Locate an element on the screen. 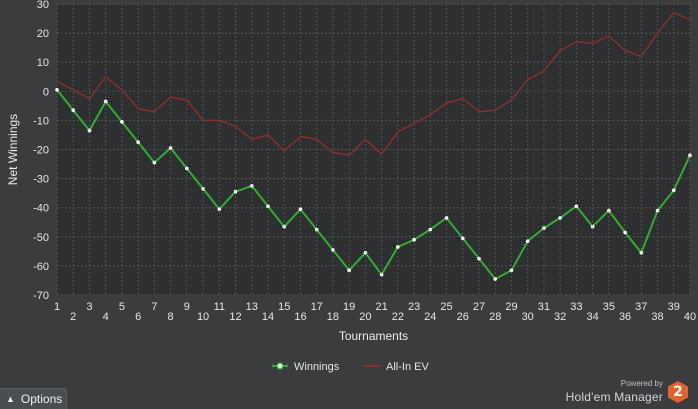  y-tick-label: -10 is located at coordinates (41, 121).